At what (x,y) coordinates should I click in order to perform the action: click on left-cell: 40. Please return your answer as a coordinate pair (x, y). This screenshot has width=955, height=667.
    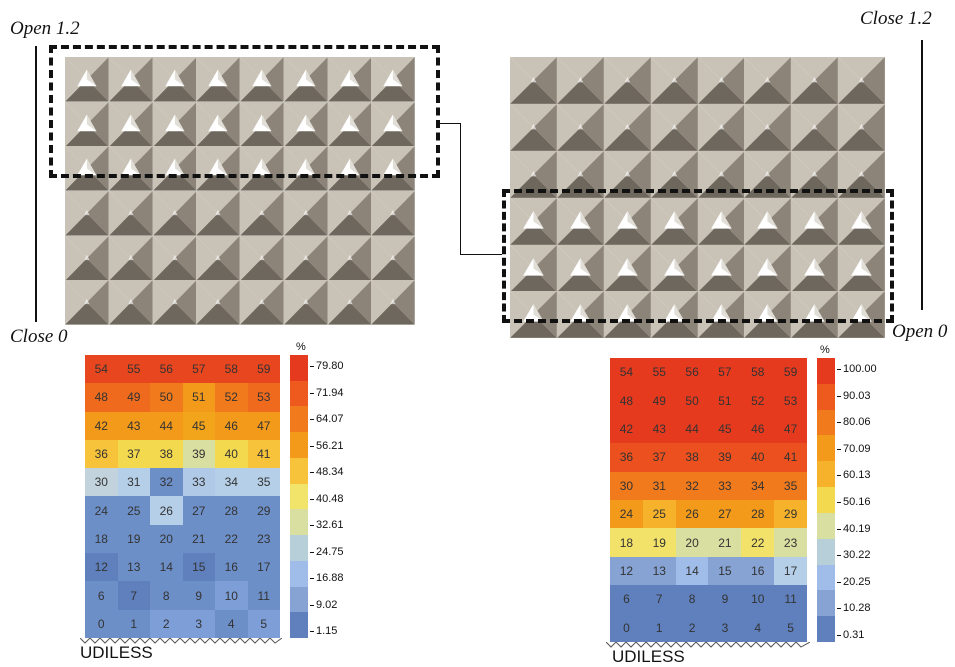
    Looking at the image, I should click on (231, 454).